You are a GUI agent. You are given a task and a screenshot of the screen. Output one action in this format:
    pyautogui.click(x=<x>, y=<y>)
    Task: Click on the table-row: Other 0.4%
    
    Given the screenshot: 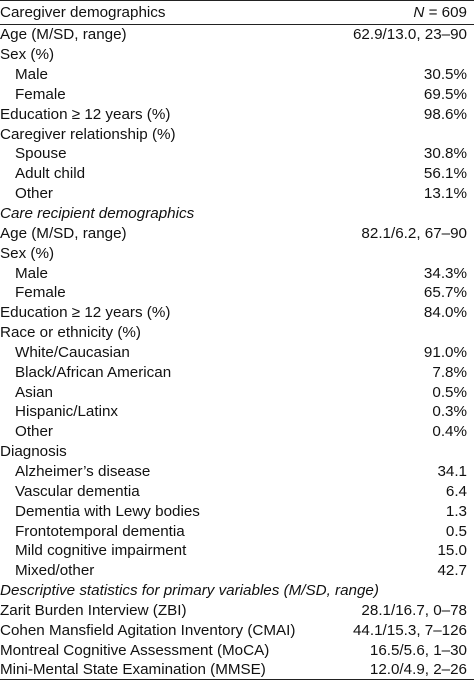 What is the action you would take?
    pyautogui.click(x=237, y=432)
    